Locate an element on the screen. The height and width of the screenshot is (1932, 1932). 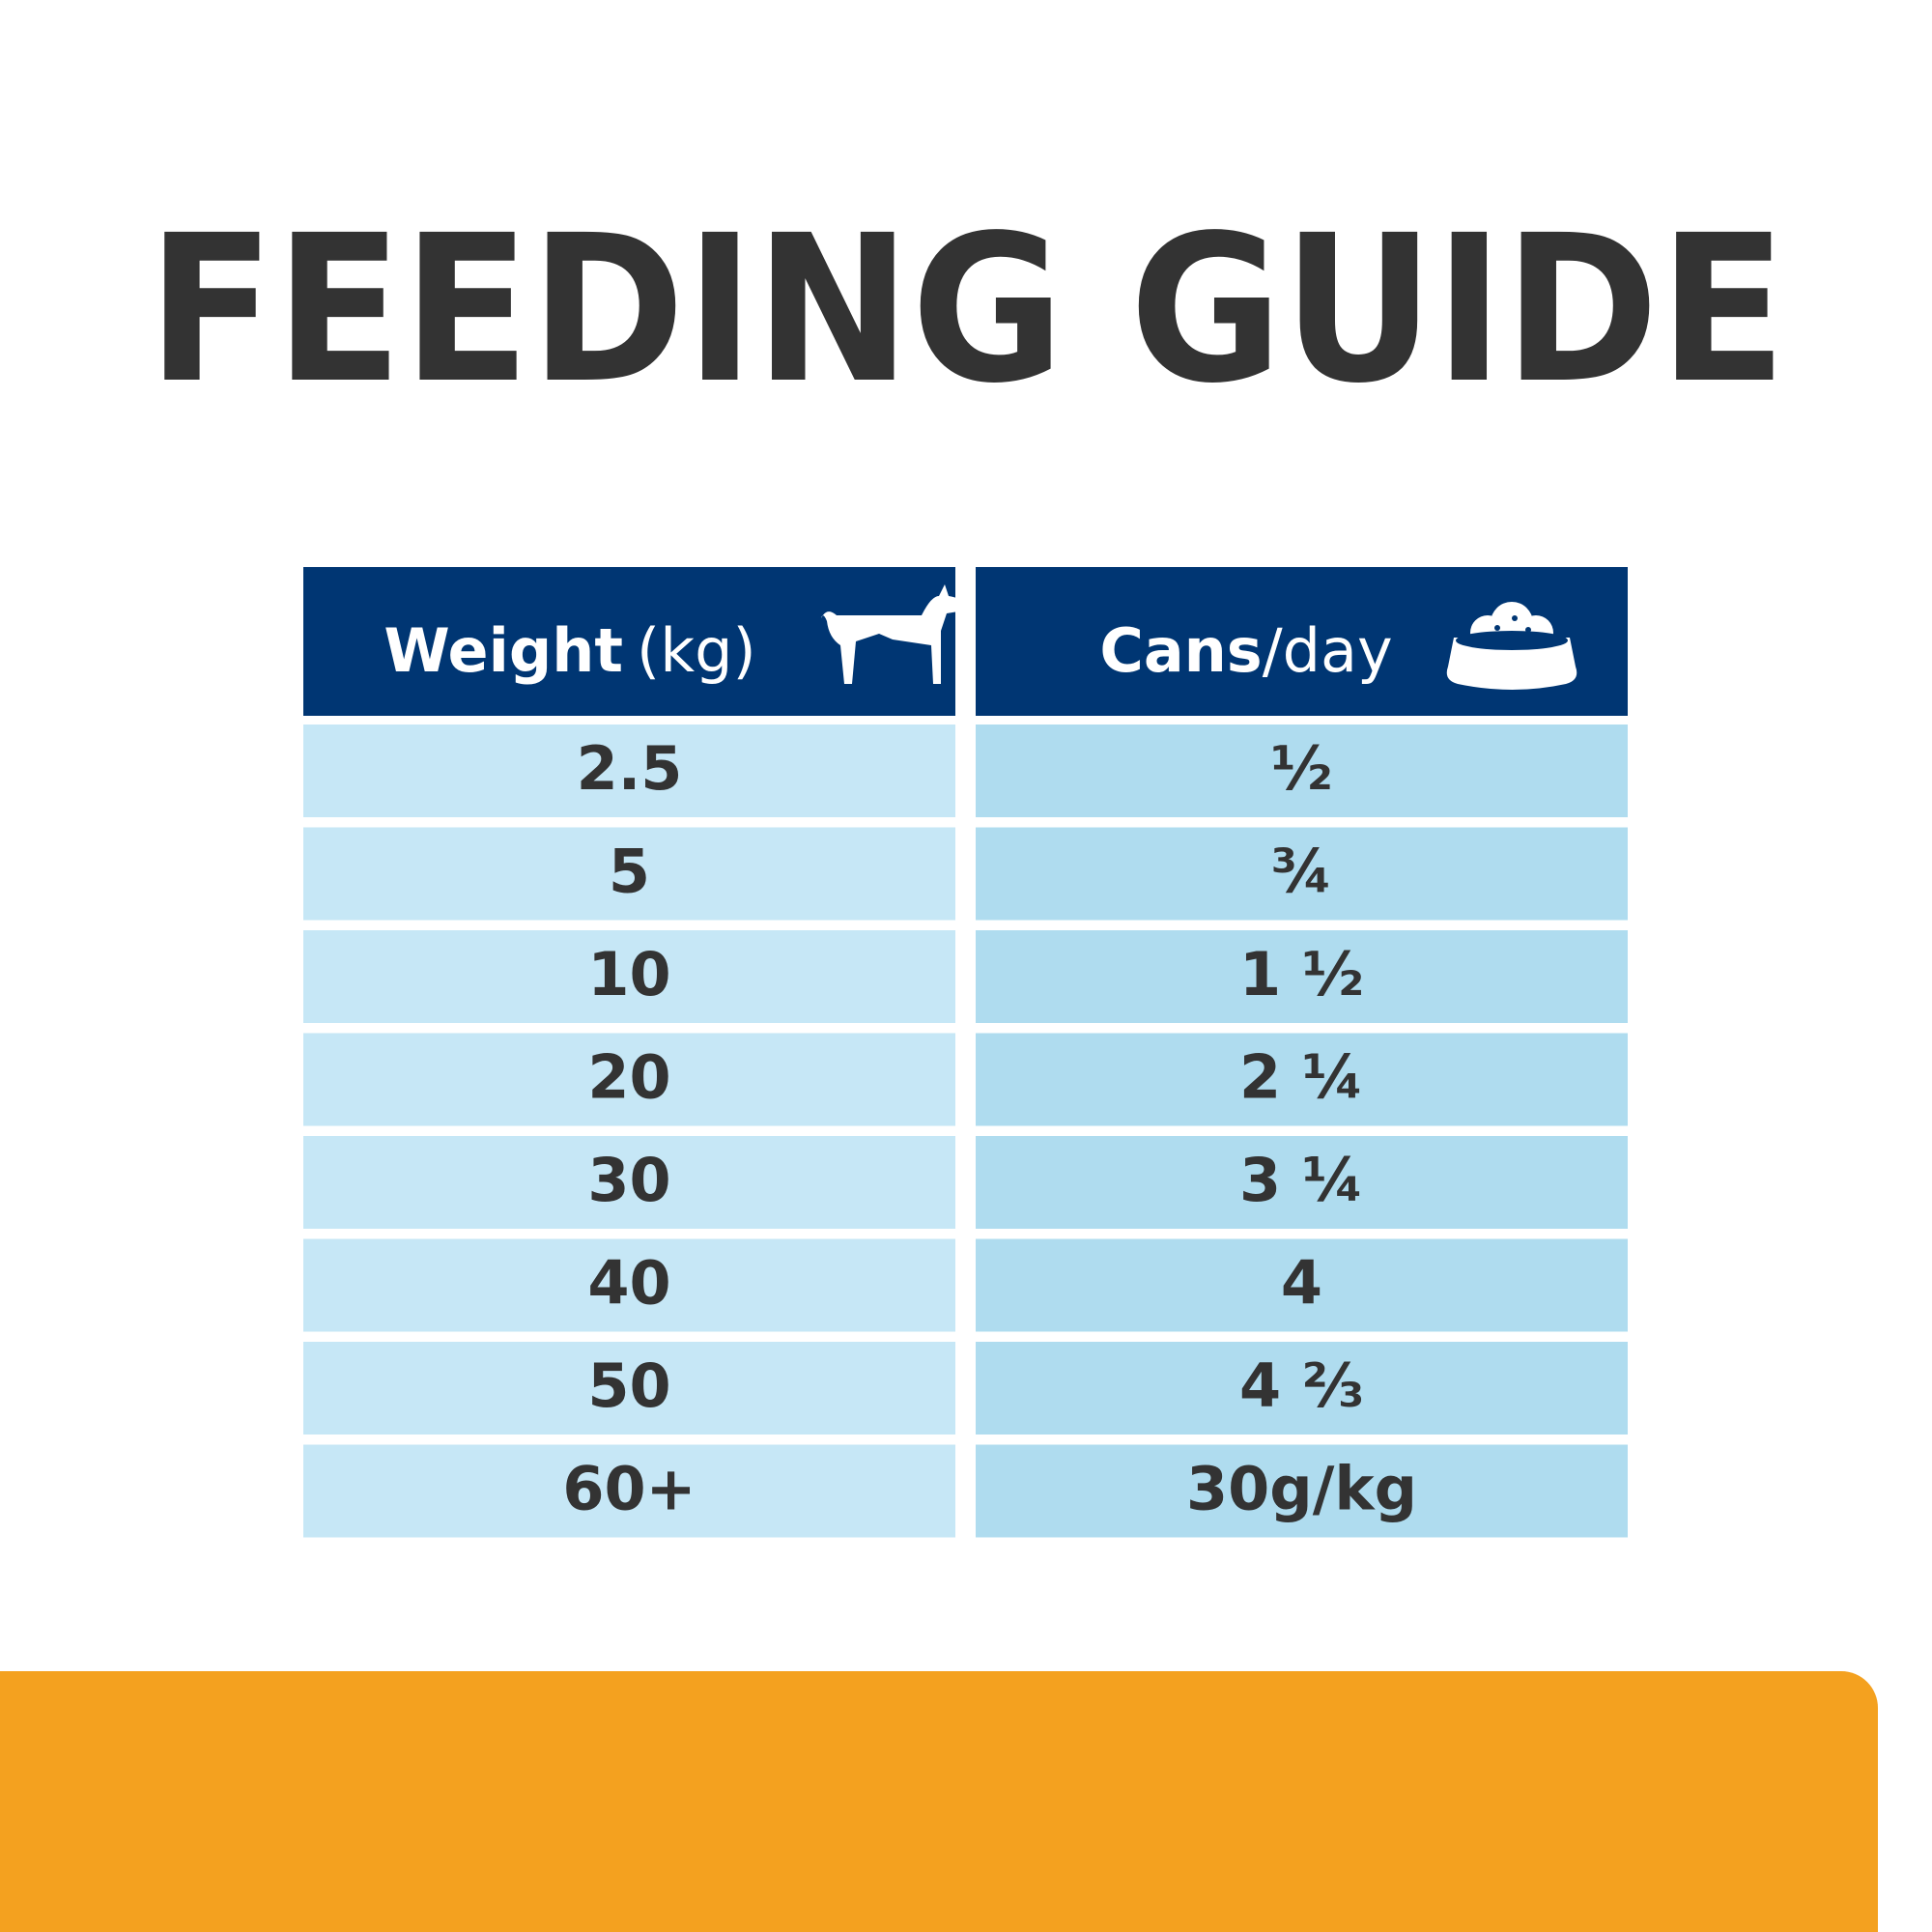
orange-band is located at coordinates (939, 1801).